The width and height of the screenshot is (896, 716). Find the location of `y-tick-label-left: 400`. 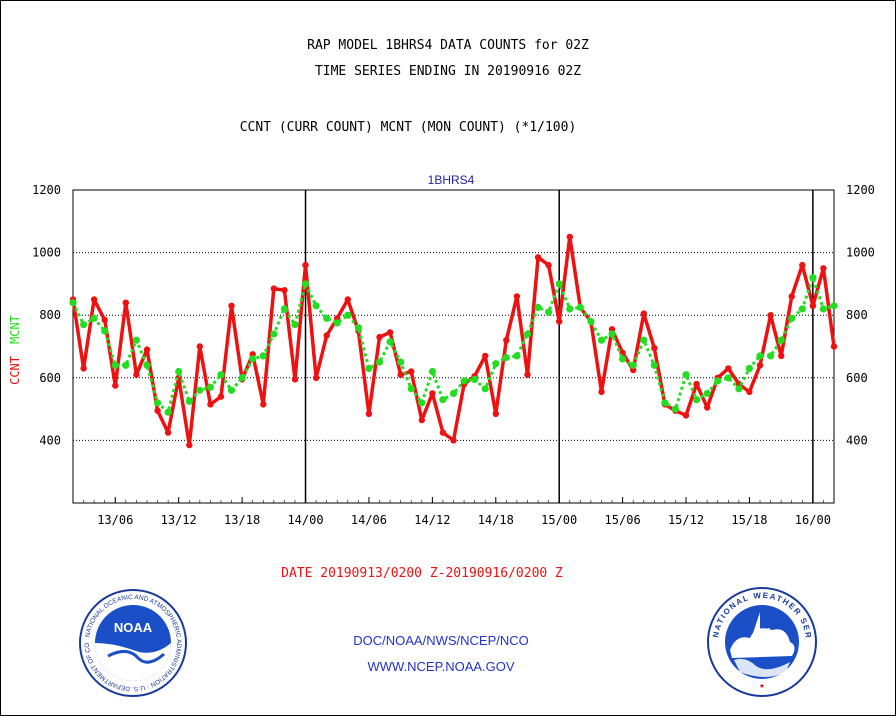

y-tick-label-left: 400 is located at coordinates (50, 440).